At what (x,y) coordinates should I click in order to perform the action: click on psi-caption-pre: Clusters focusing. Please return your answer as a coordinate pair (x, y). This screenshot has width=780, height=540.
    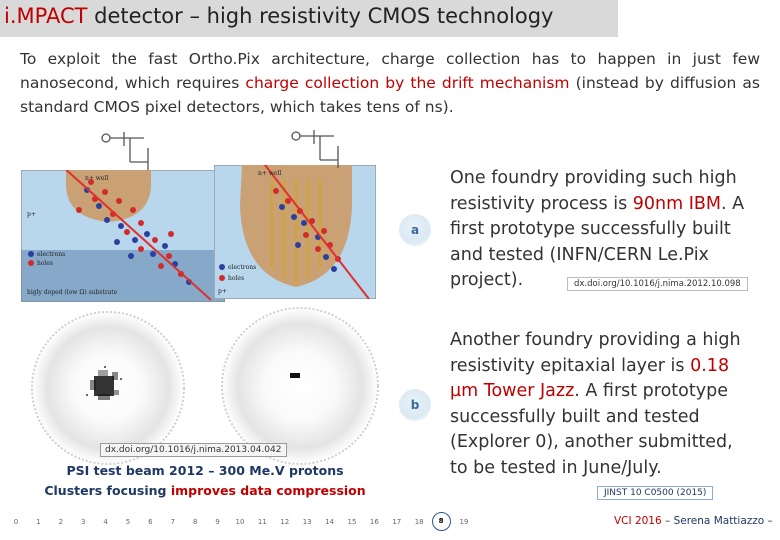
    Looking at the image, I should click on (107, 490).